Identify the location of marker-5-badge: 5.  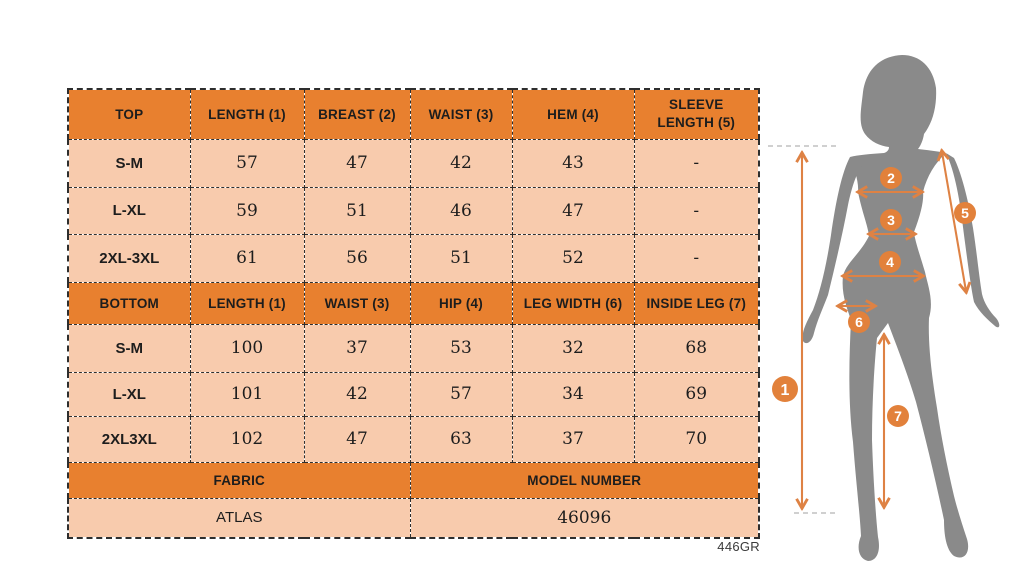
(965, 213).